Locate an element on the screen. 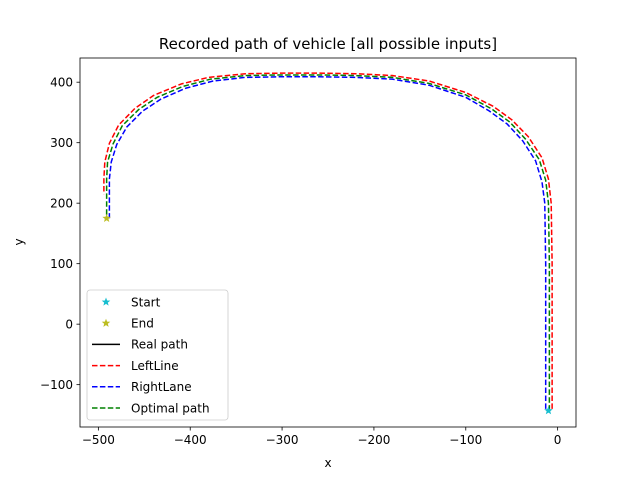 The height and width of the screenshot is (480, 640). legend-start-star-icon is located at coordinates (106, 301).